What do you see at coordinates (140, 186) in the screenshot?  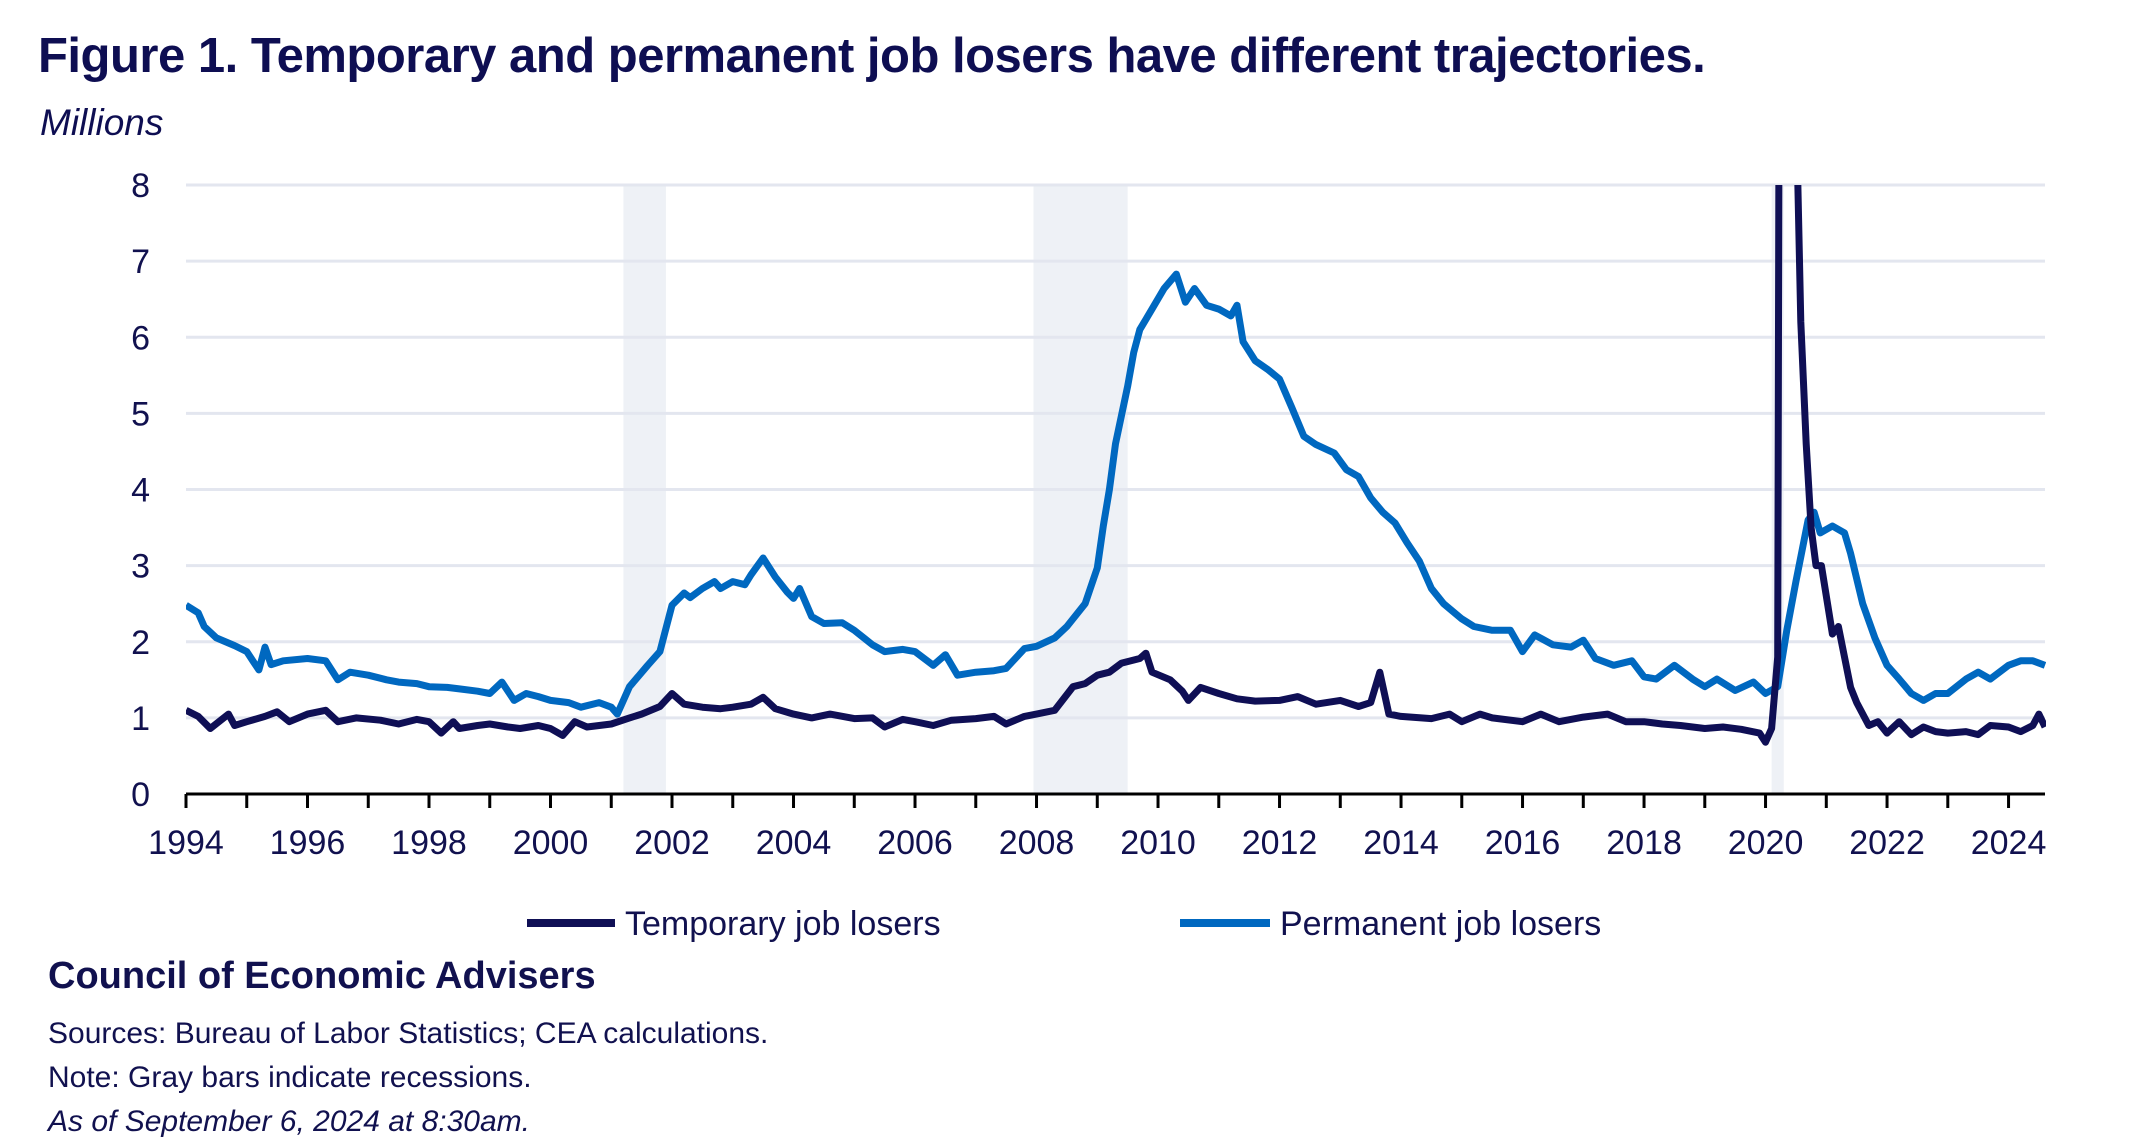 I see `y-tick-label: 8` at bounding box center [140, 186].